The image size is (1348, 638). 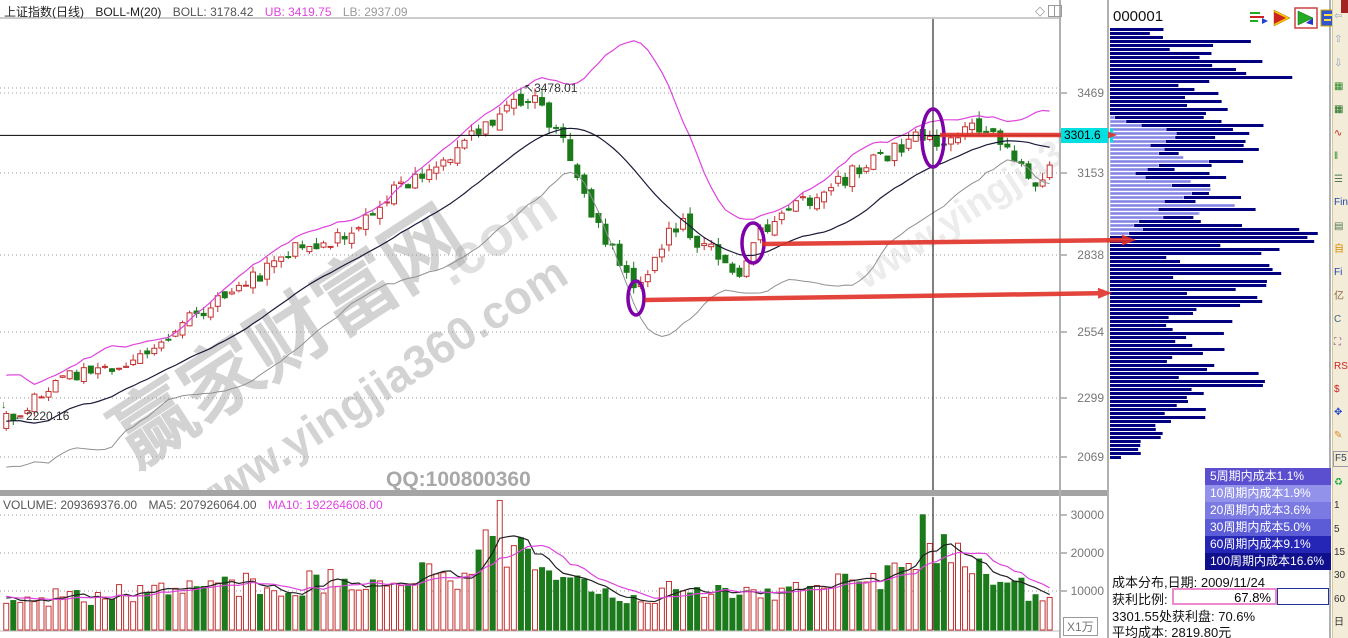 I want to click on period-day-button: 日, so click(x=1339, y=622).